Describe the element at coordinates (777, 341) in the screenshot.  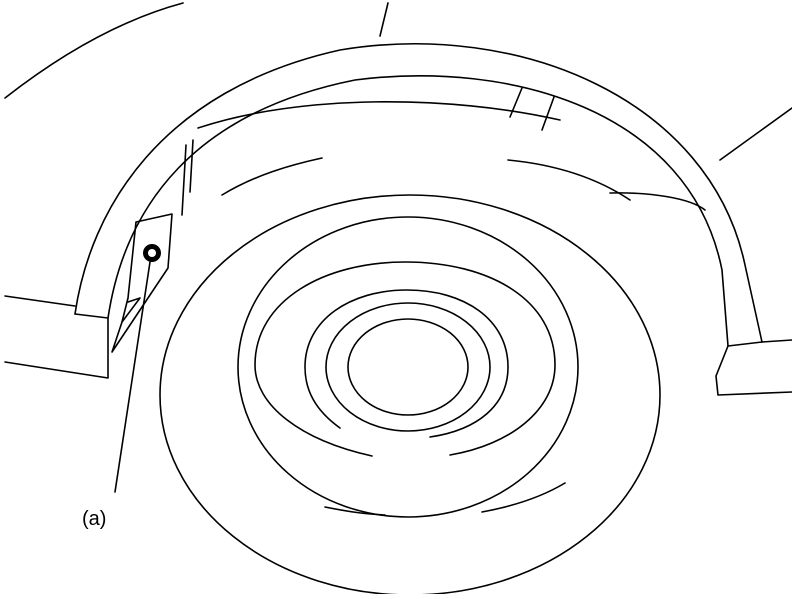
I see `rear-rocker-top` at that location.